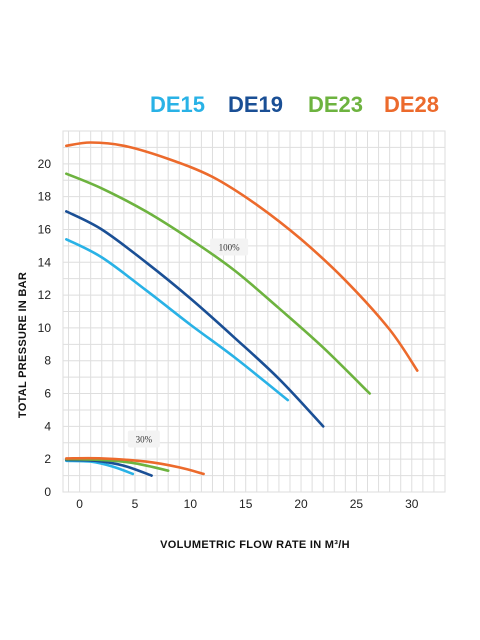 This screenshot has height=640, width=480. Describe the element at coordinates (45, 229) in the screenshot. I see `y-tick-label: 16` at that location.